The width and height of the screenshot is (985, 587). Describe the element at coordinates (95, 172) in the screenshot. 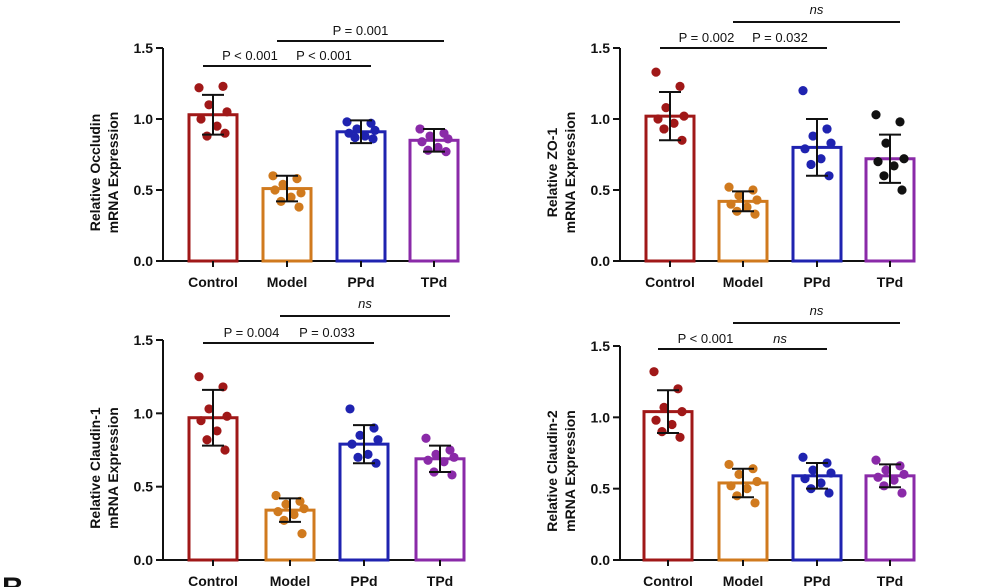

I see `y-axis-title-line1: Relative Occludin` at that location.